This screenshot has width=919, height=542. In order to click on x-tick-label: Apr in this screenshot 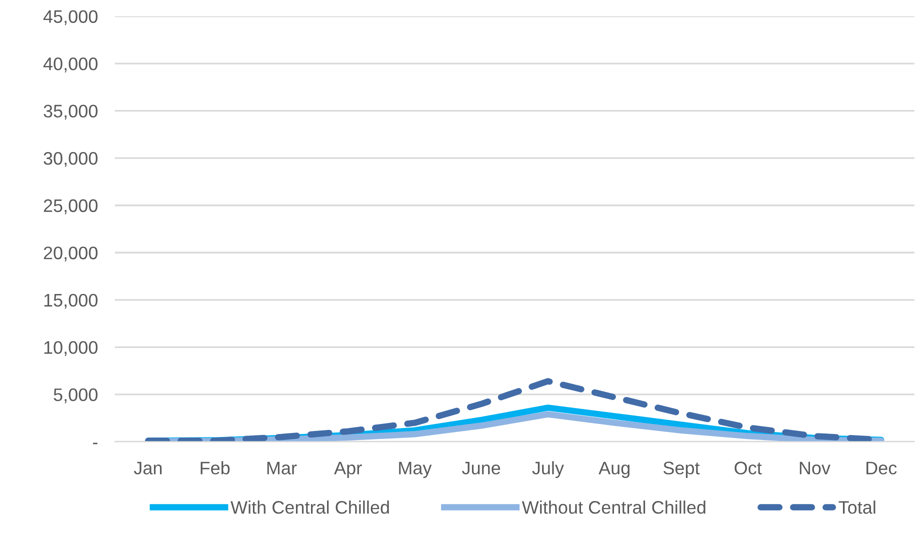, I will do `click(348, 470)`.